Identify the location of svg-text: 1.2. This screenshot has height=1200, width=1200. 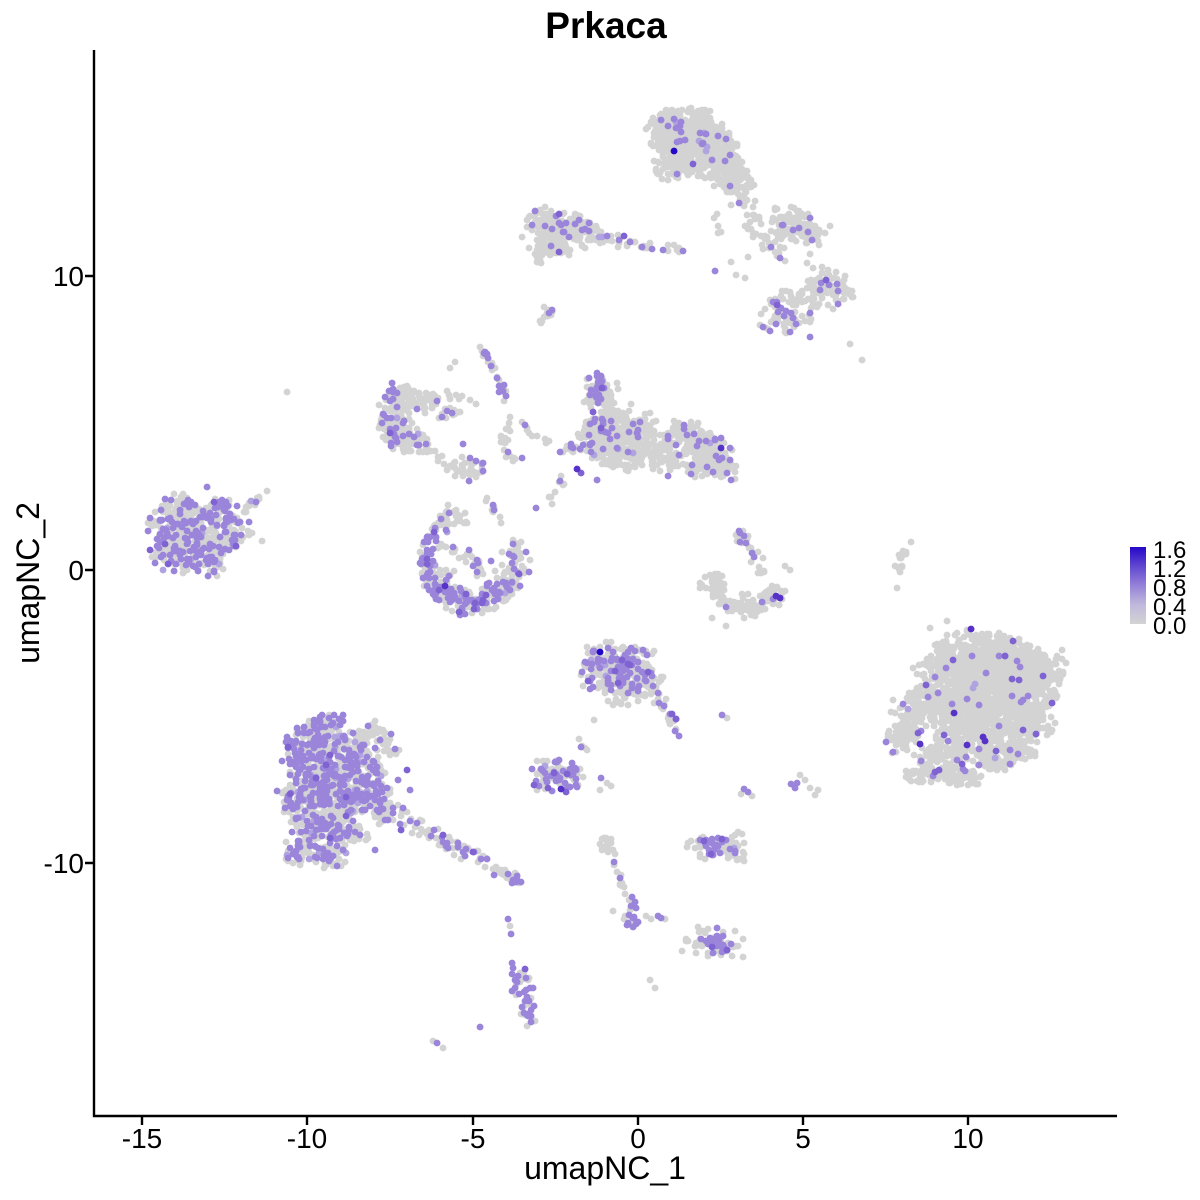
(1169, 569).